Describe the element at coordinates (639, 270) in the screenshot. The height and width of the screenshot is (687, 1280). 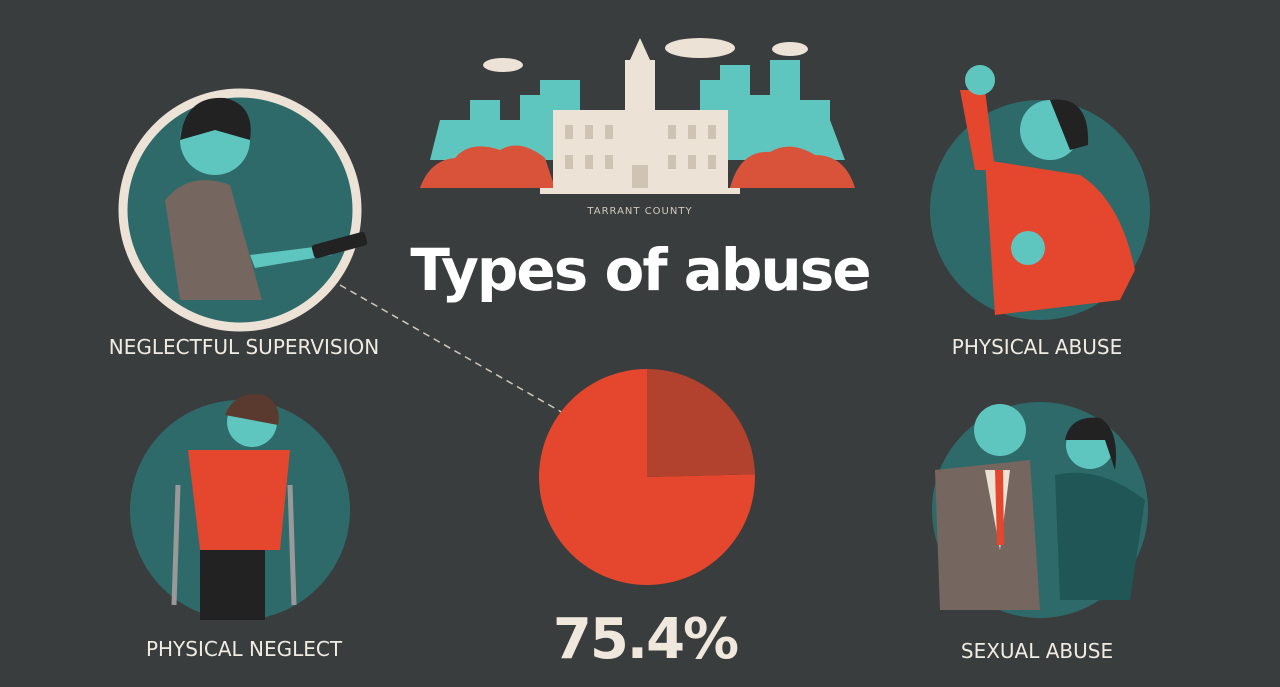
I see `title: Types of abuse` at that location.